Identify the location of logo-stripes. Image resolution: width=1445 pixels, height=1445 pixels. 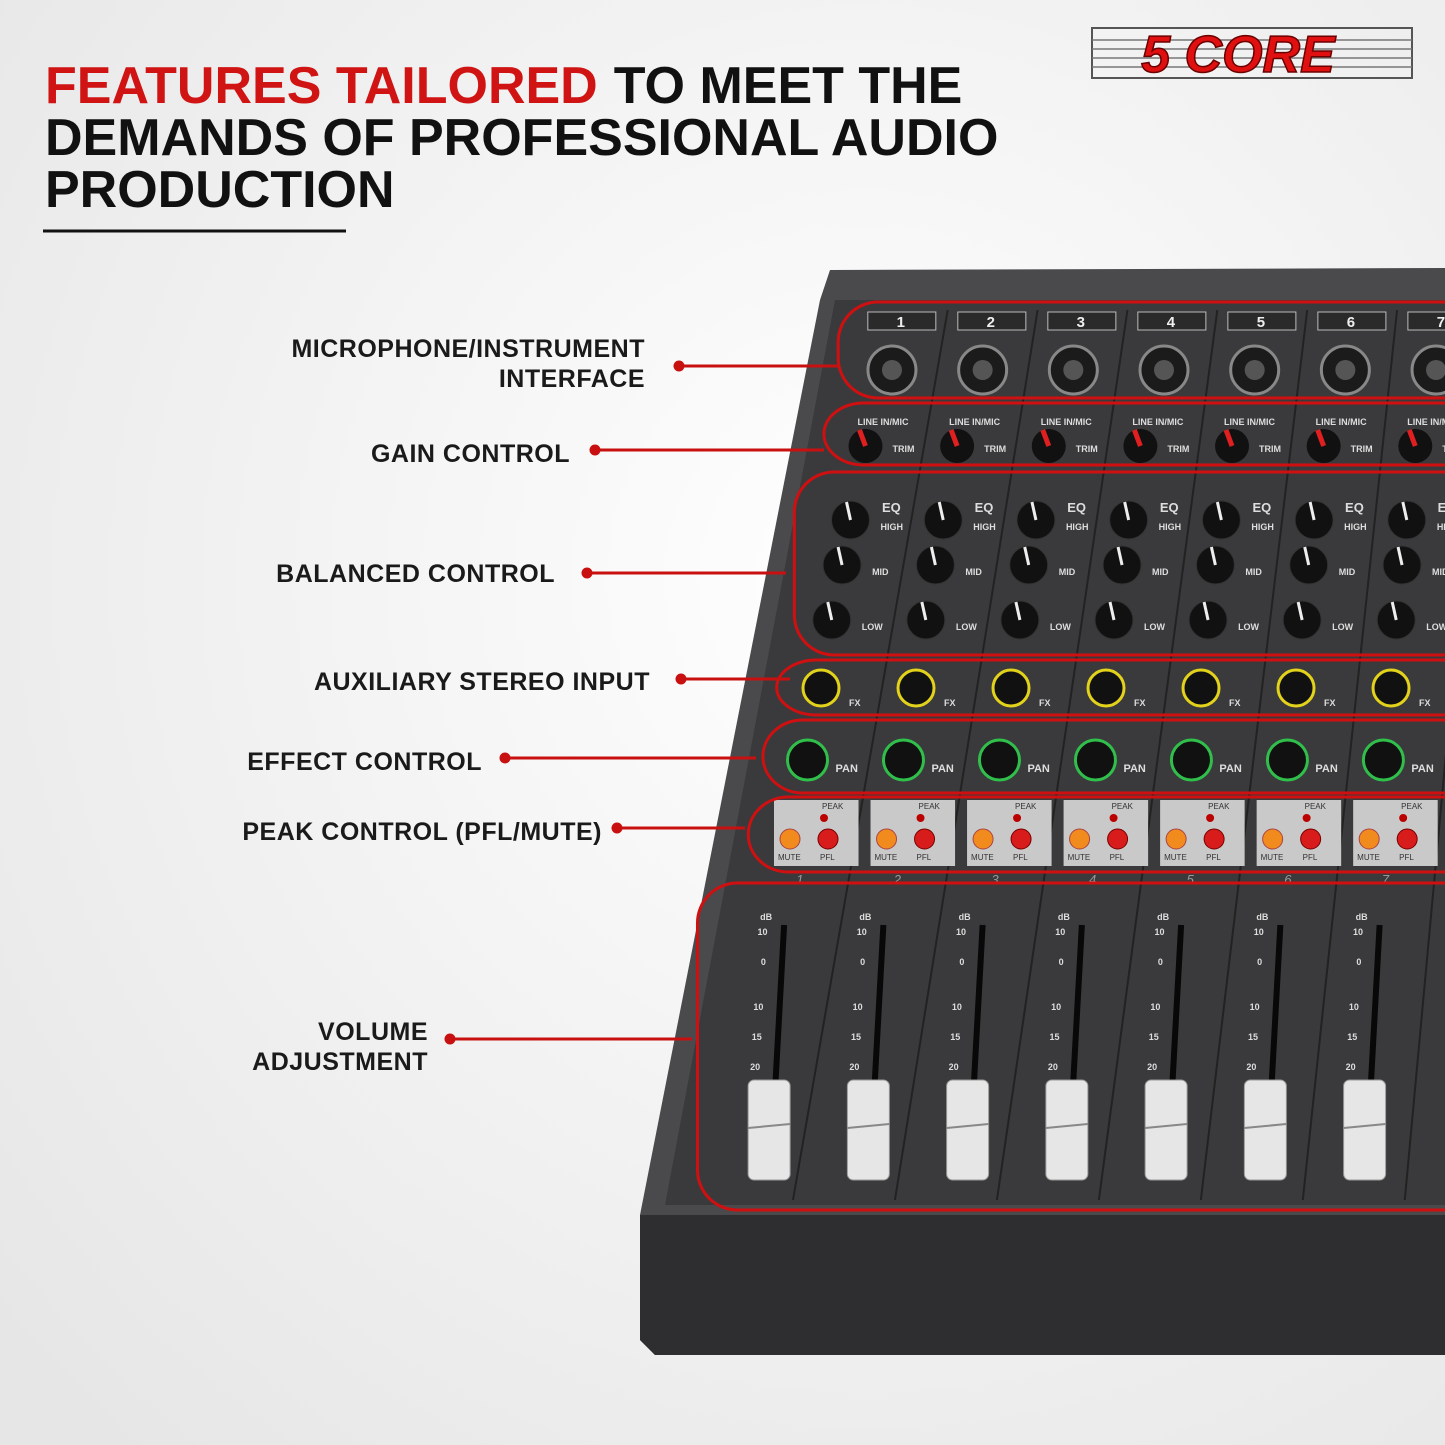
(1252, 53).